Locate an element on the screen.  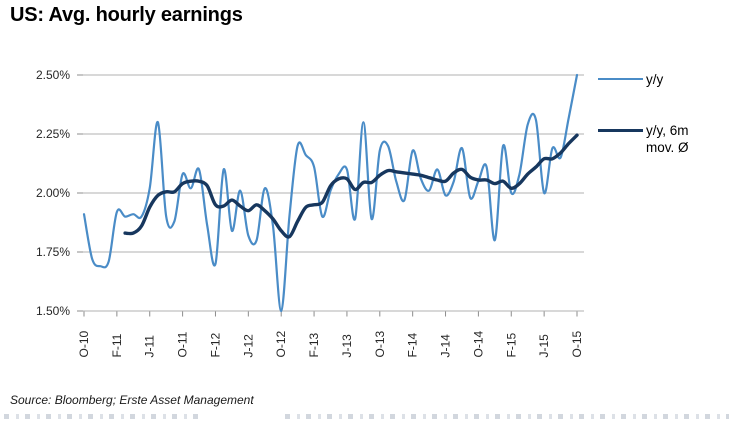
legend-item-yy: y/y is located at coordinates (630, 79).